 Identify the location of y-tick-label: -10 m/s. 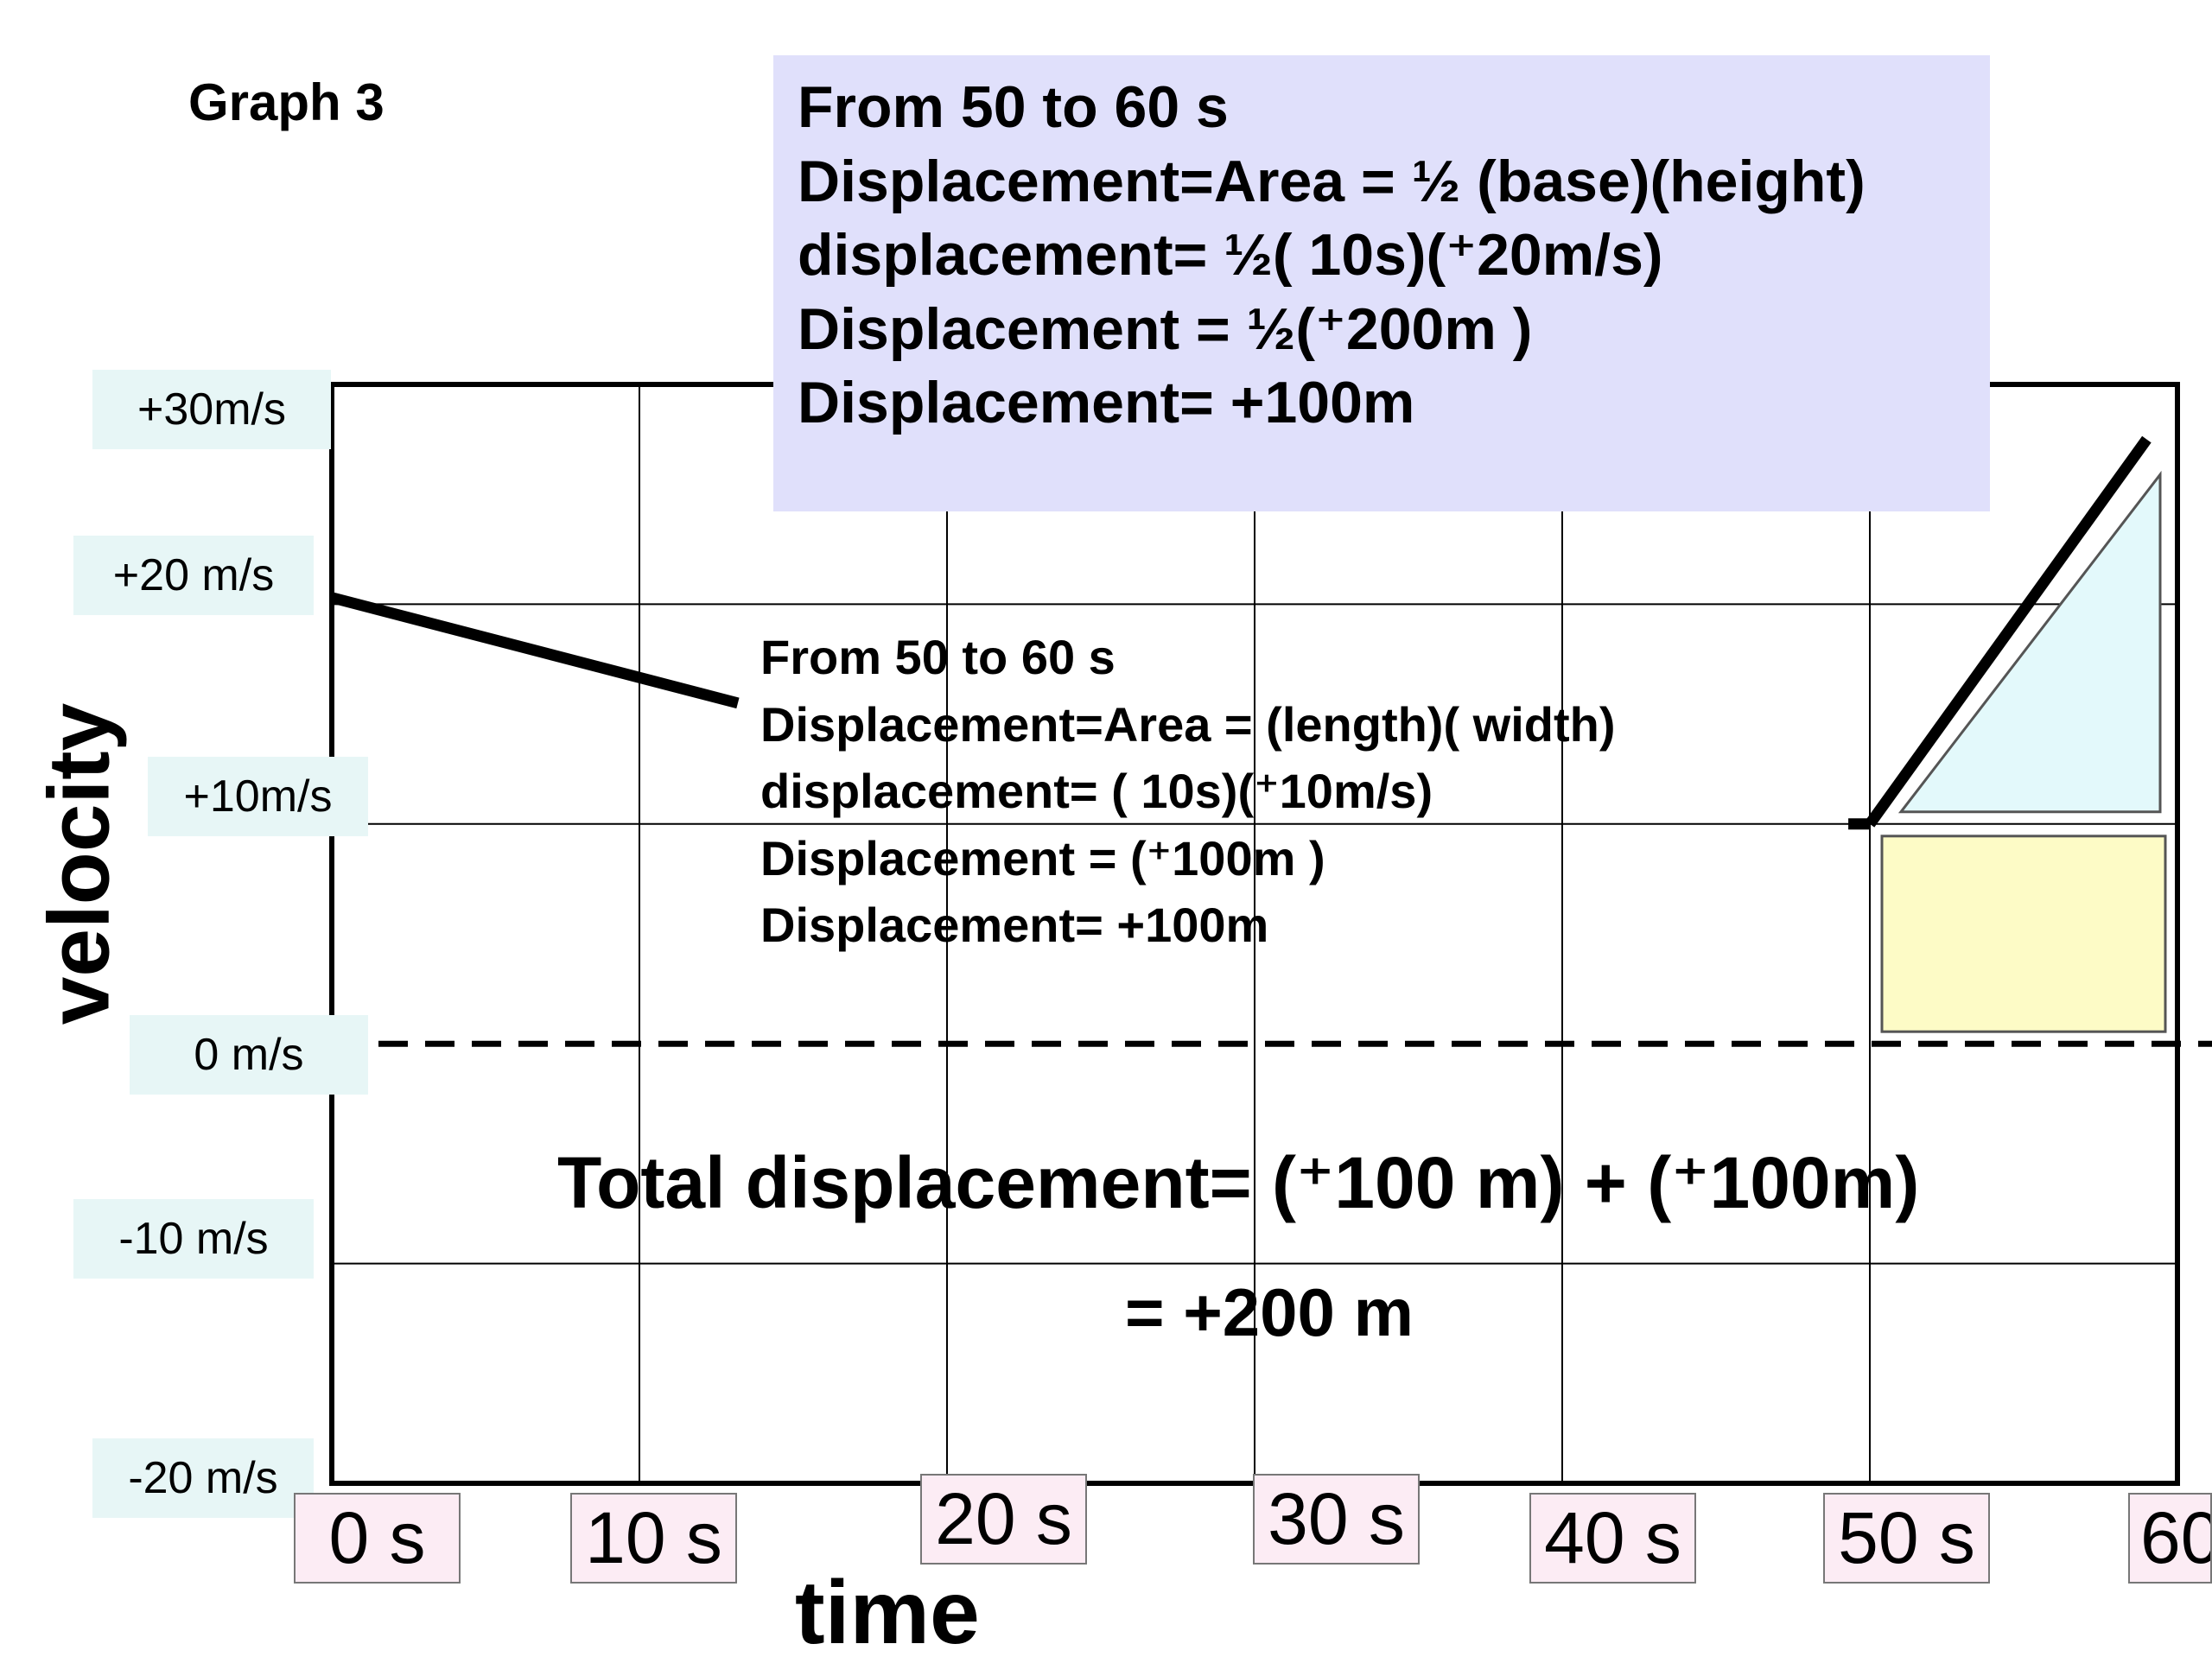
(193, 1239).